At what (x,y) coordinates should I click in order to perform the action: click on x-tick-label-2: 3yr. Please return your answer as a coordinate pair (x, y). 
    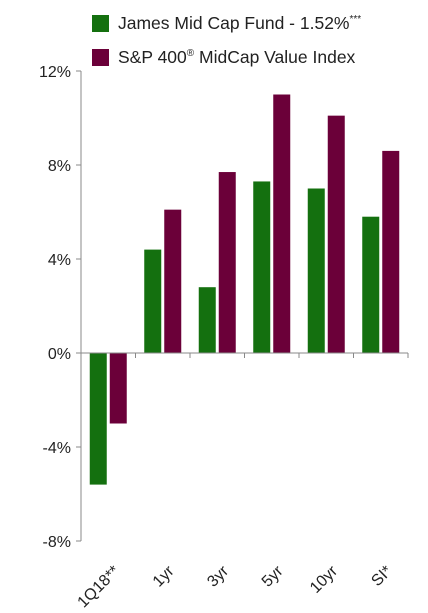
    Looking at the image, I should click on (218, 576).